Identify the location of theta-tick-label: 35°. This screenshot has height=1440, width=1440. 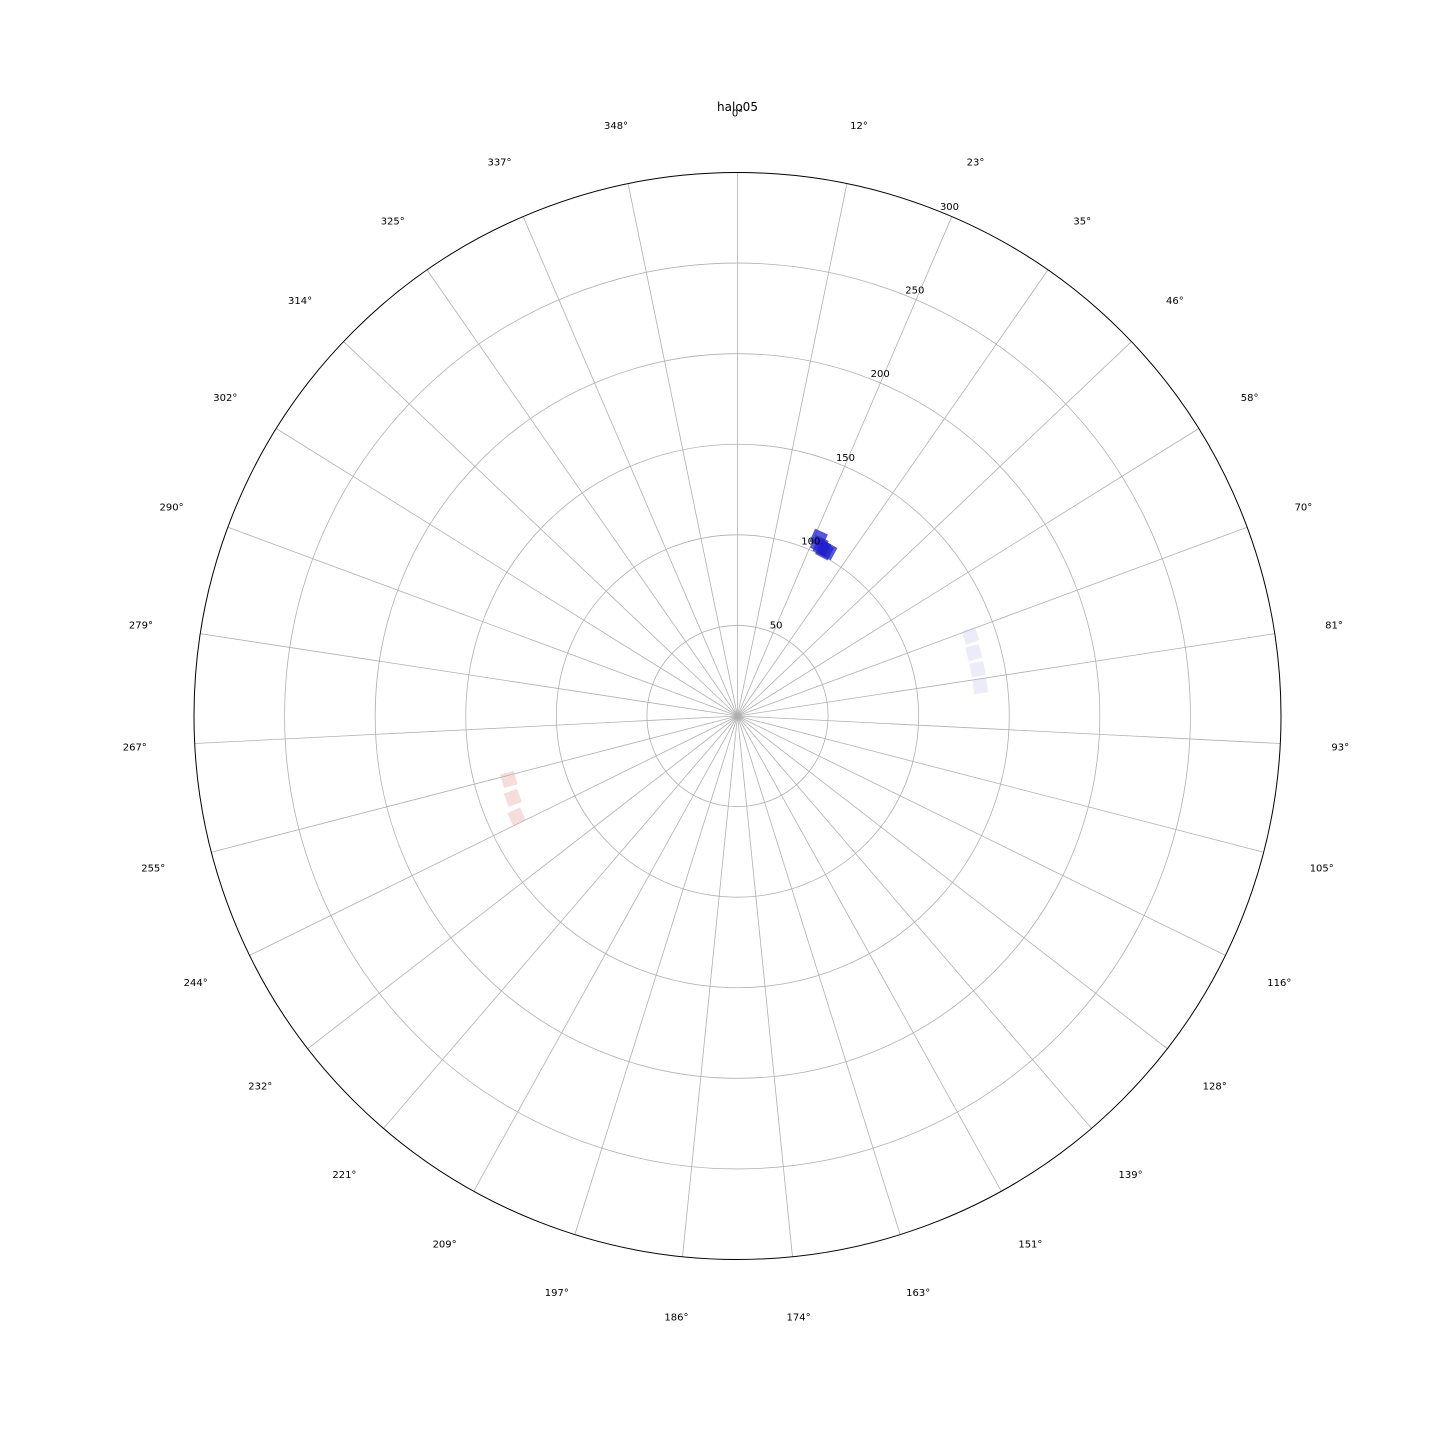
(1082, 222).